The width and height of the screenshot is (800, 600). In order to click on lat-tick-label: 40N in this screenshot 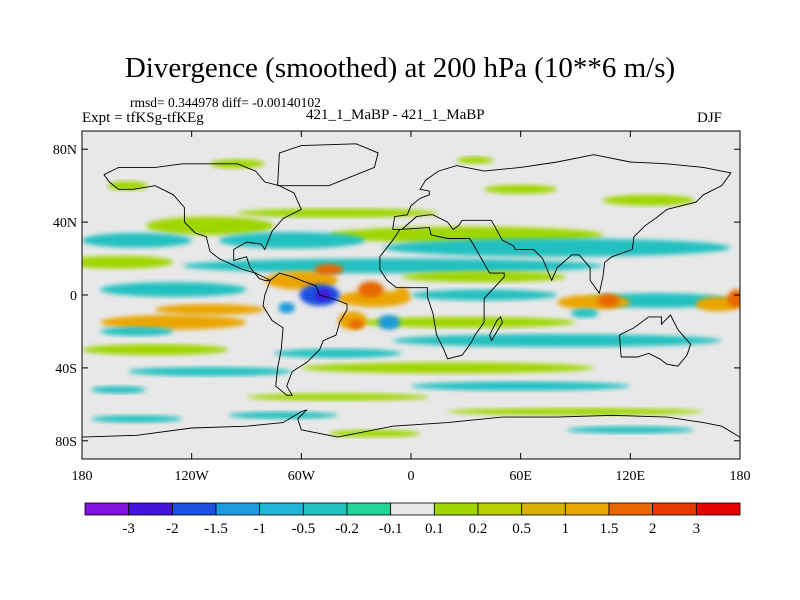, I will do `click(65, 223)`.